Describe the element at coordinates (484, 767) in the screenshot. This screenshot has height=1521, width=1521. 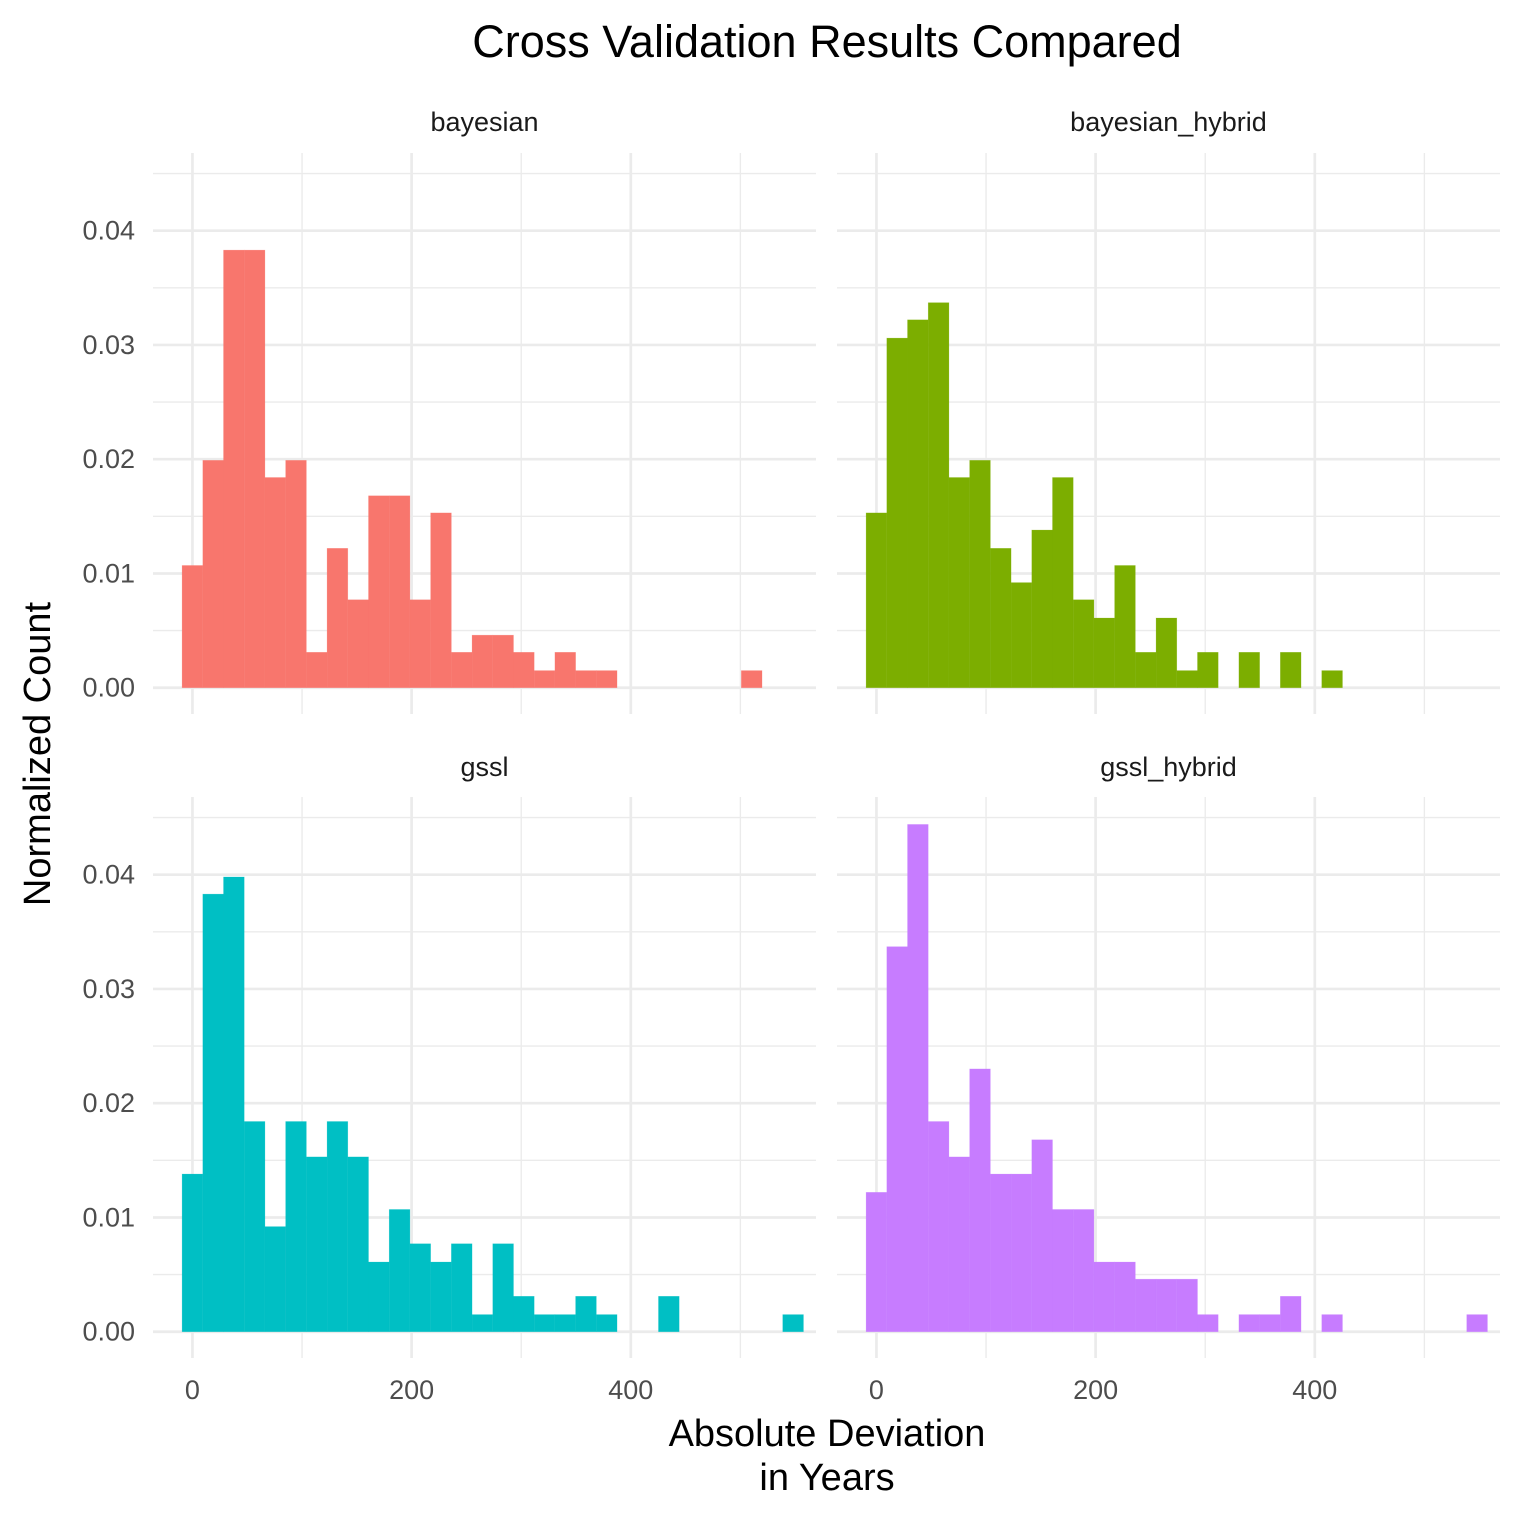
I see `facet-strip-label: gssl` at that location.